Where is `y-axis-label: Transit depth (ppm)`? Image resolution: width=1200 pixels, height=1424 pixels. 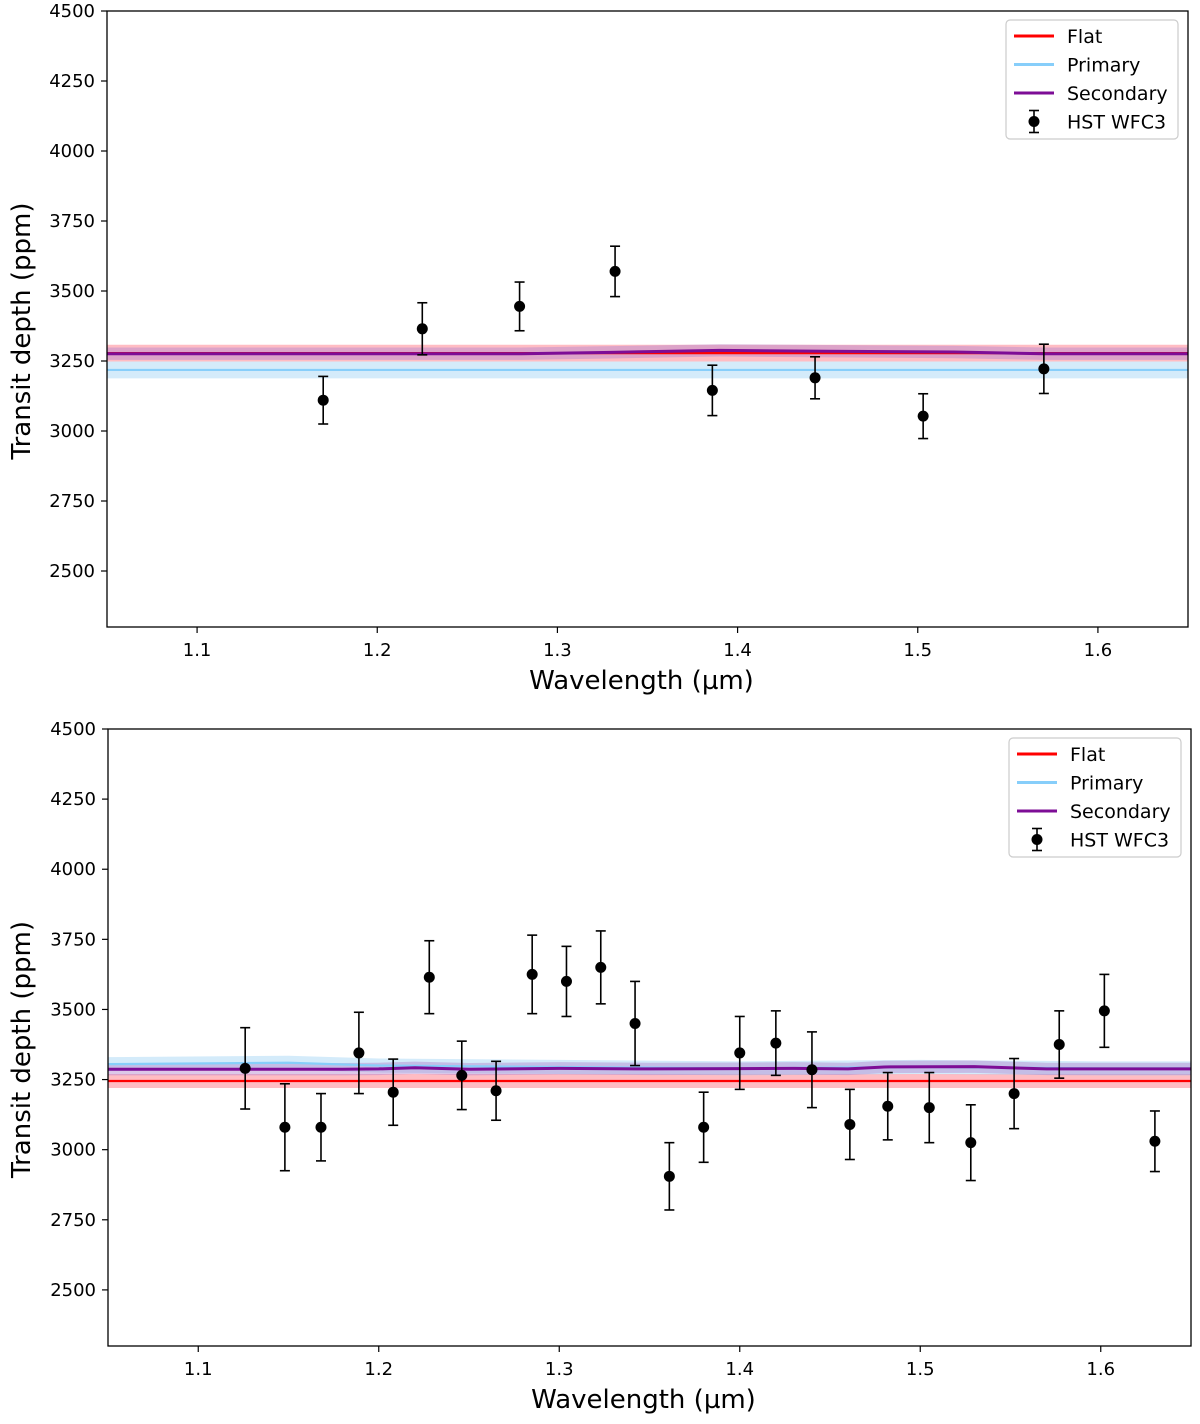 y-axis-label: Transit depth (ppm) is located at coordinates (22, 1050).